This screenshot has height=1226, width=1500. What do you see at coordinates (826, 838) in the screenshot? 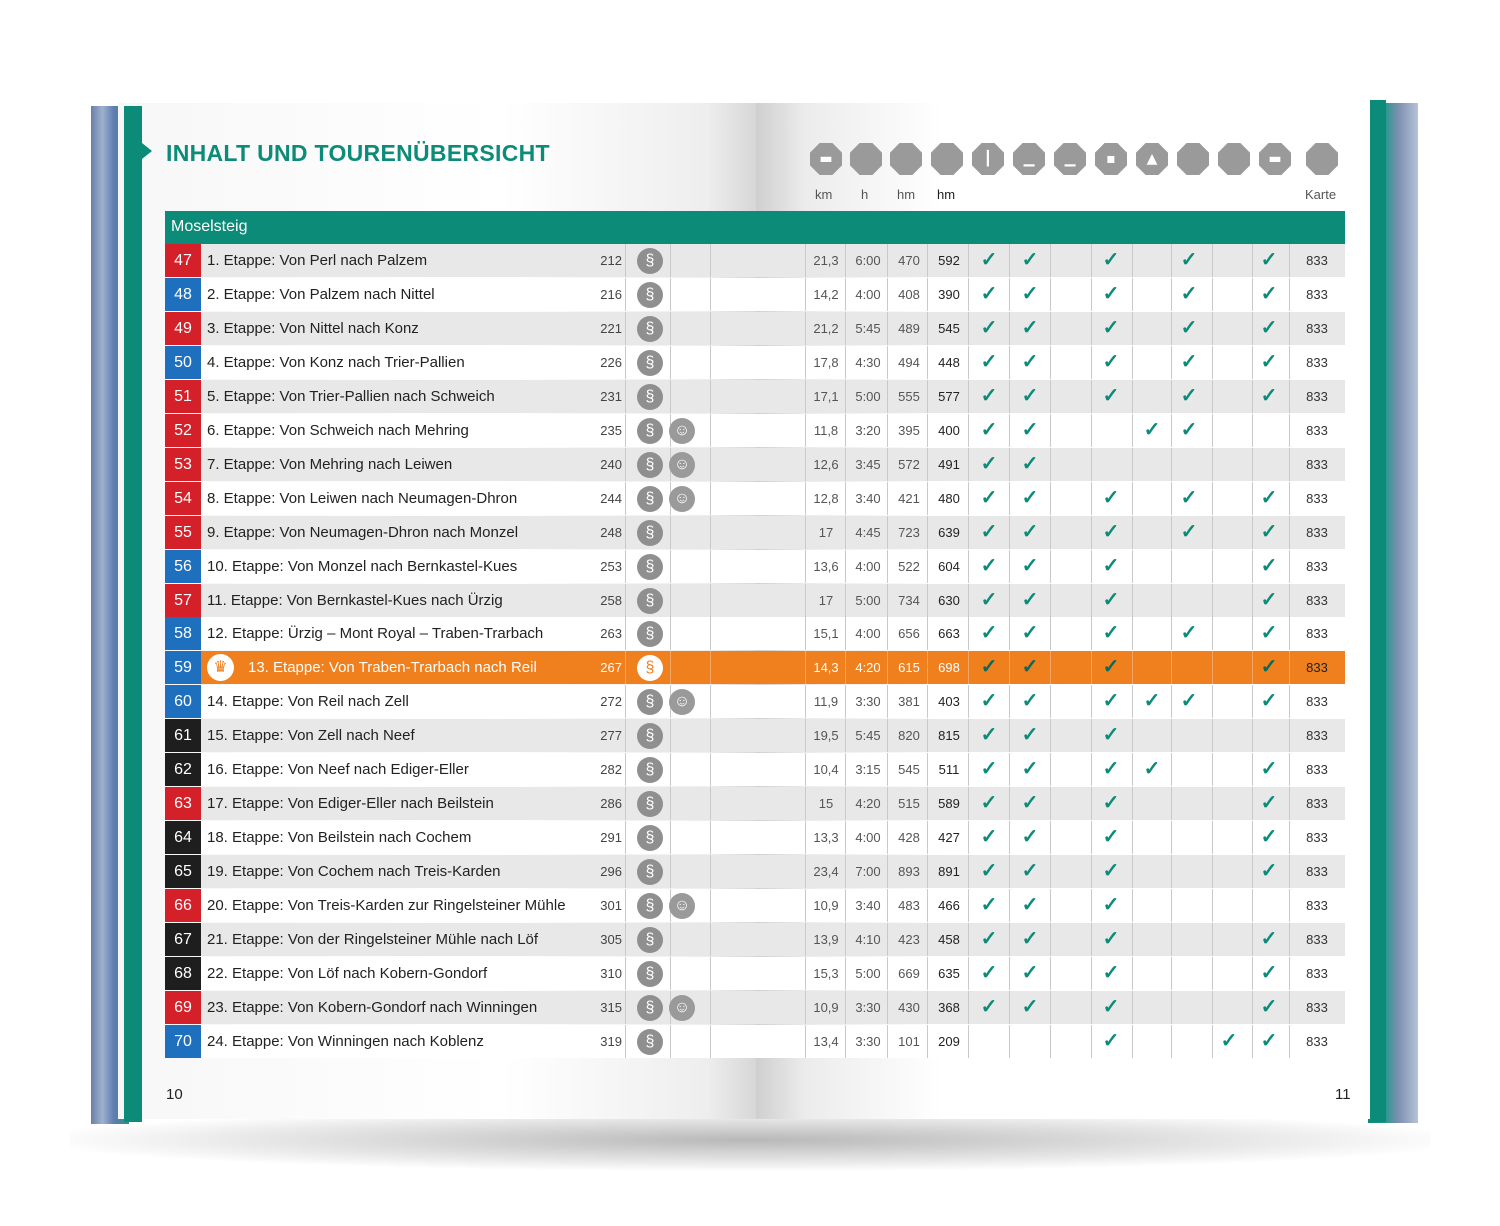
I see `tour-km: 13,3` at bounding box center [826, 838].